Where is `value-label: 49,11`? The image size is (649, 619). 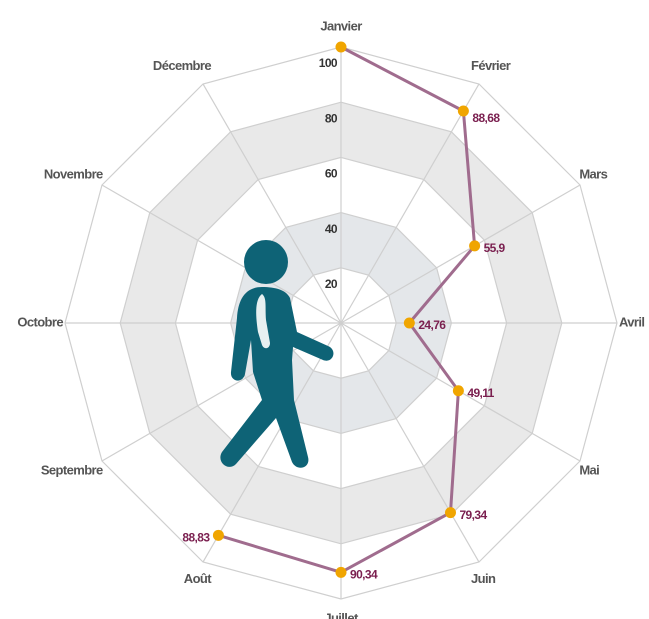
value-label: 49,11 is located at coordinates (480, 393).